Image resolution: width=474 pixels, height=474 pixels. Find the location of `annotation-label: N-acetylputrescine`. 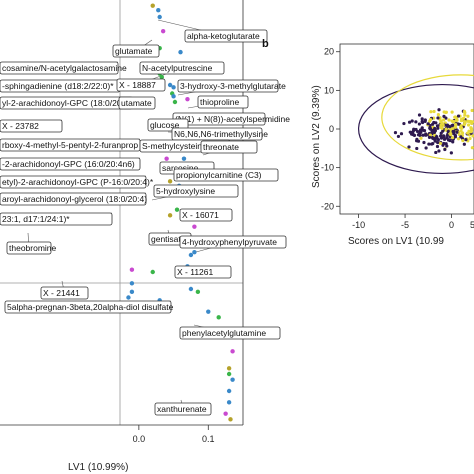

annotation-label: N-acetylputrescine is located at coordinates (182, 68).